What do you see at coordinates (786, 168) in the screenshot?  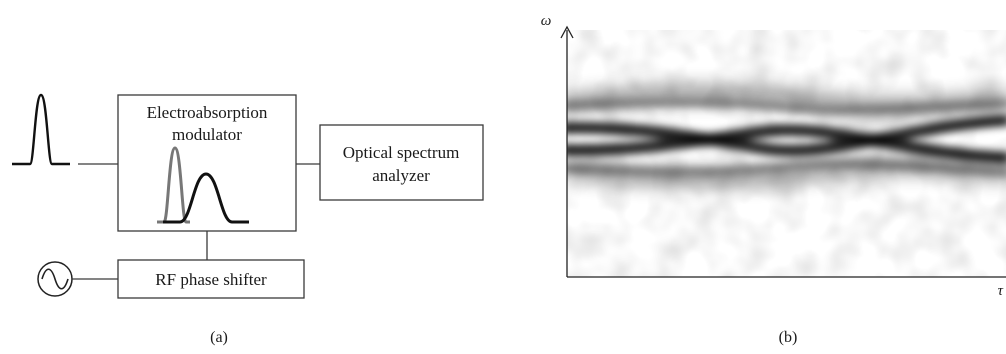 I see `trace-lower-band` at bounding box center [786, 168].